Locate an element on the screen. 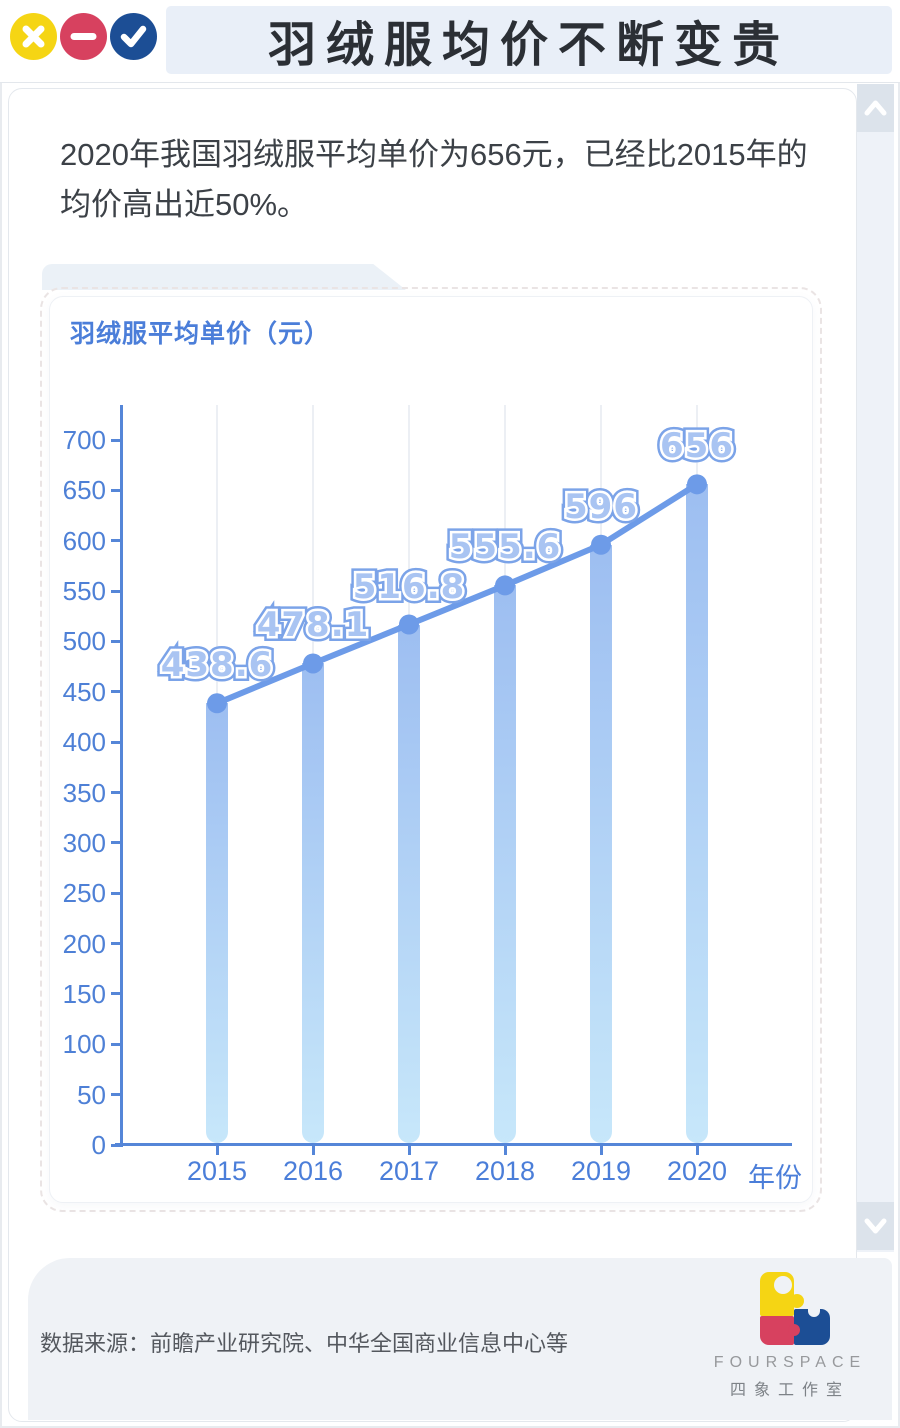 The height and width of the screenshot is (1428, 900). data-source-text: 数据来源：前瞻产业研究院、中华全国商业信息中心等 is located at coordinates (304, 1343).